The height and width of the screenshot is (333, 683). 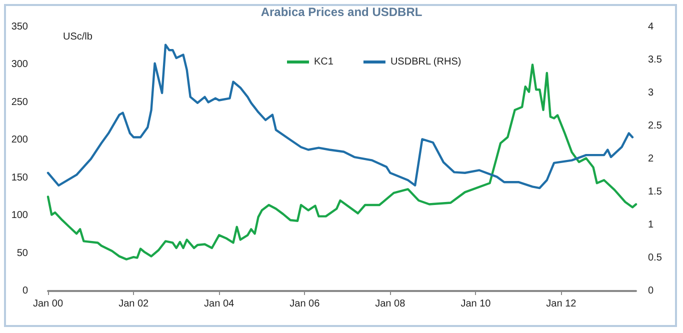 I want to click on legend-label: KC1, so click(x=324, y=62).